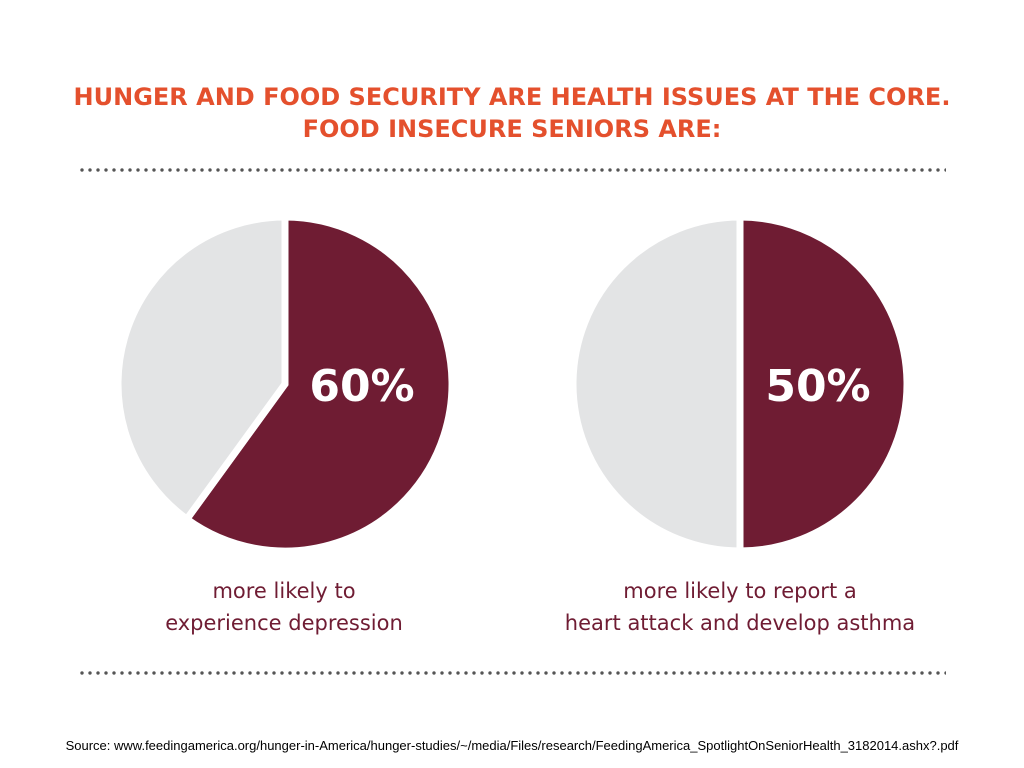 The image size is (1024, 768). I want to click on pie-chart-depression: 60%, so click(285, 384).